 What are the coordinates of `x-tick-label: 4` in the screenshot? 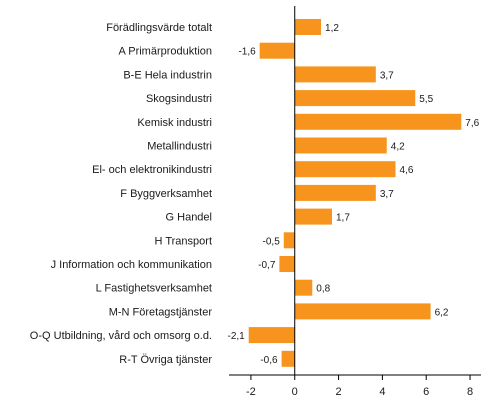 It's located at (382, 392).